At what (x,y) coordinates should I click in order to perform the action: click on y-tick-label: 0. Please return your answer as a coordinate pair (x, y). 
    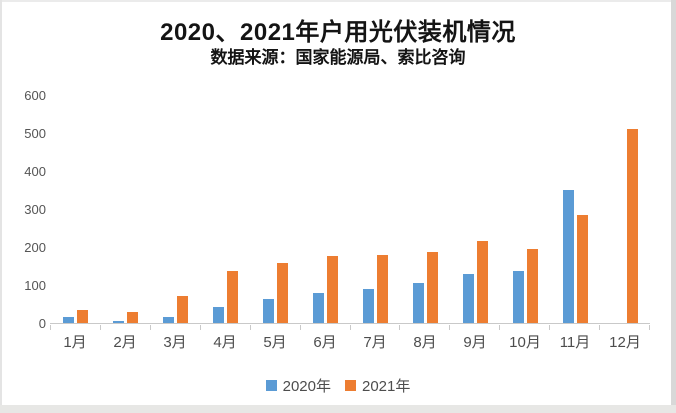
    Looking at the image, I should click on (42, 323).